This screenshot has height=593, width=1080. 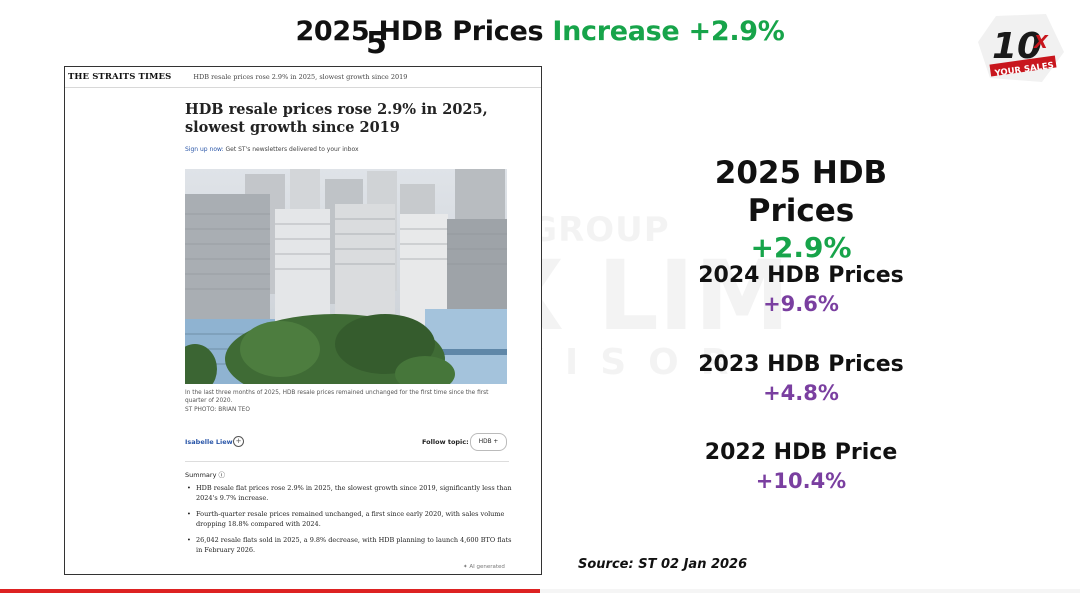 I want to click on photo-credit: ST PHOTO: BRIAN TEO, so click(x=217, y=410).